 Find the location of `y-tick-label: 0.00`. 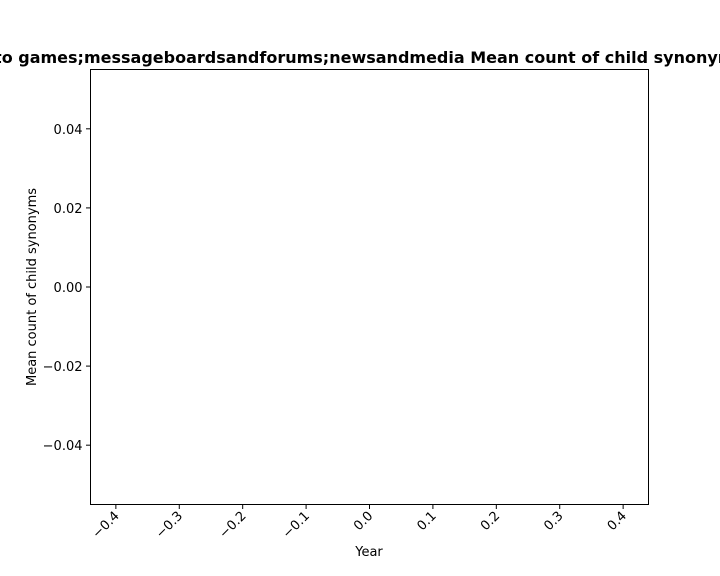

y-tick-label: 0.00 is located at coordinates (68, 288).